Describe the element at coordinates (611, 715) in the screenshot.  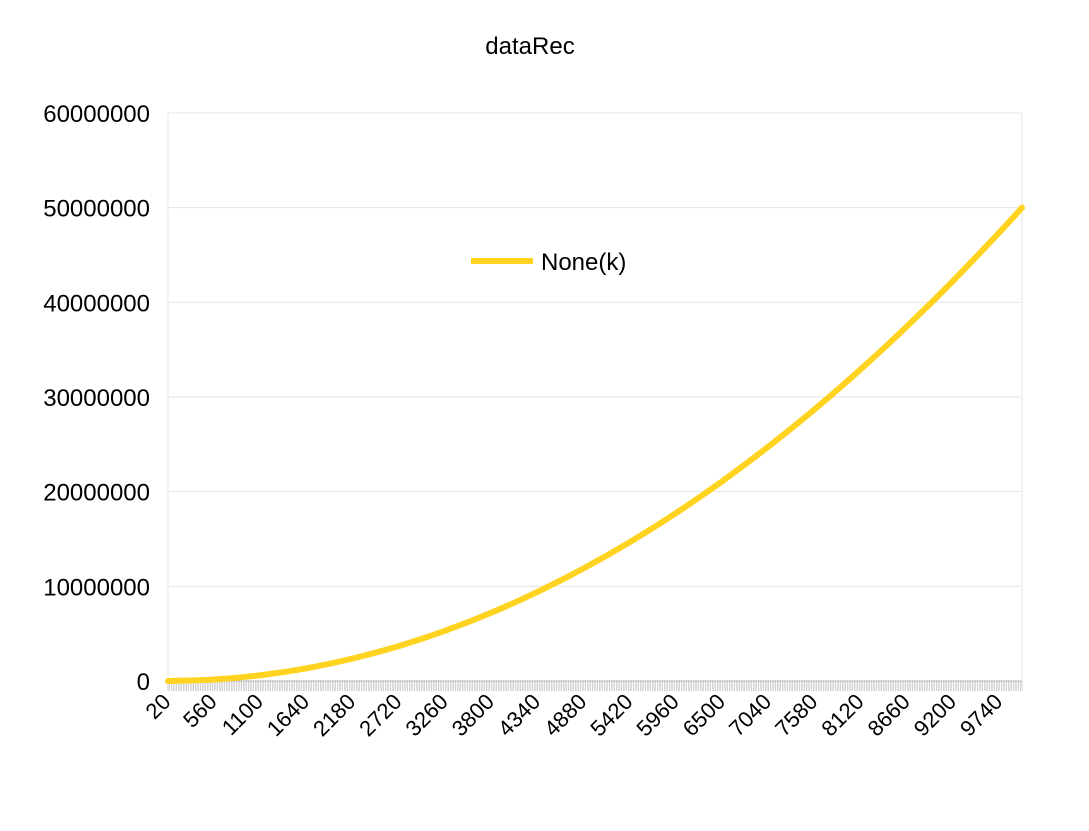
I see `x-tick-label: 5420` at that location.